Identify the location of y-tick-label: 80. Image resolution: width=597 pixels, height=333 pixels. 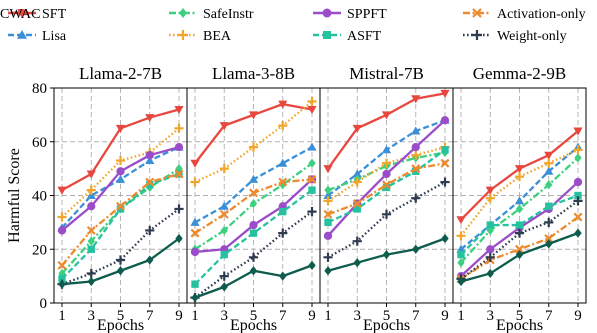
(39, 89).